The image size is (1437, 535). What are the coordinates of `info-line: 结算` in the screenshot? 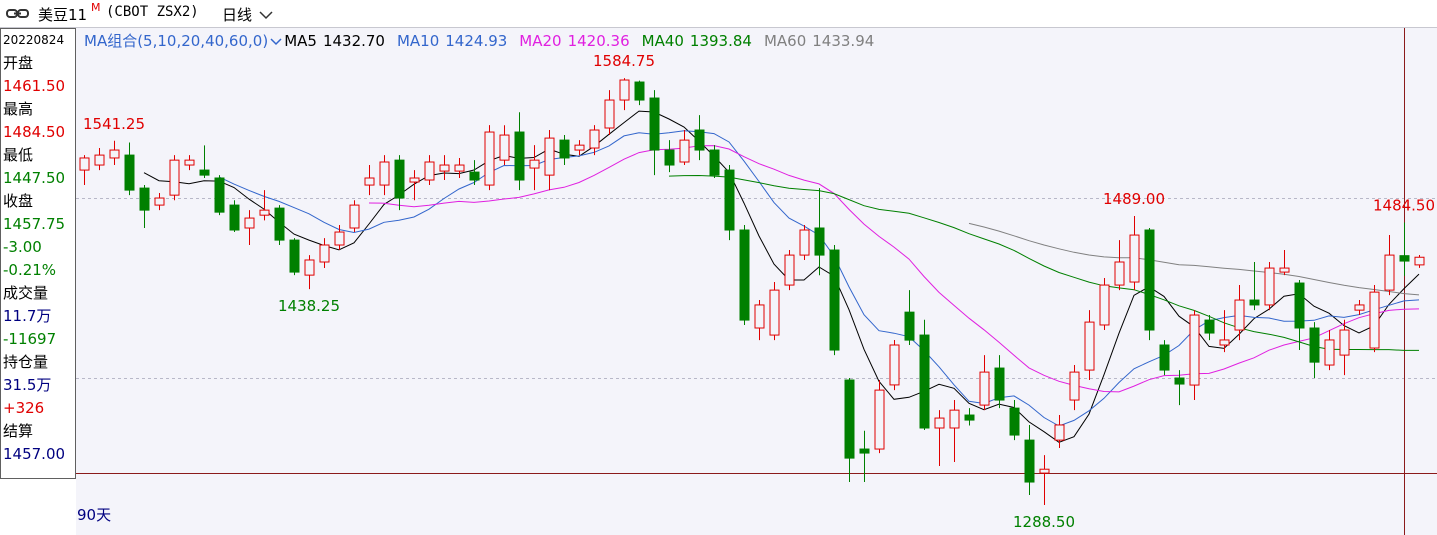 It's located at (18, 431).